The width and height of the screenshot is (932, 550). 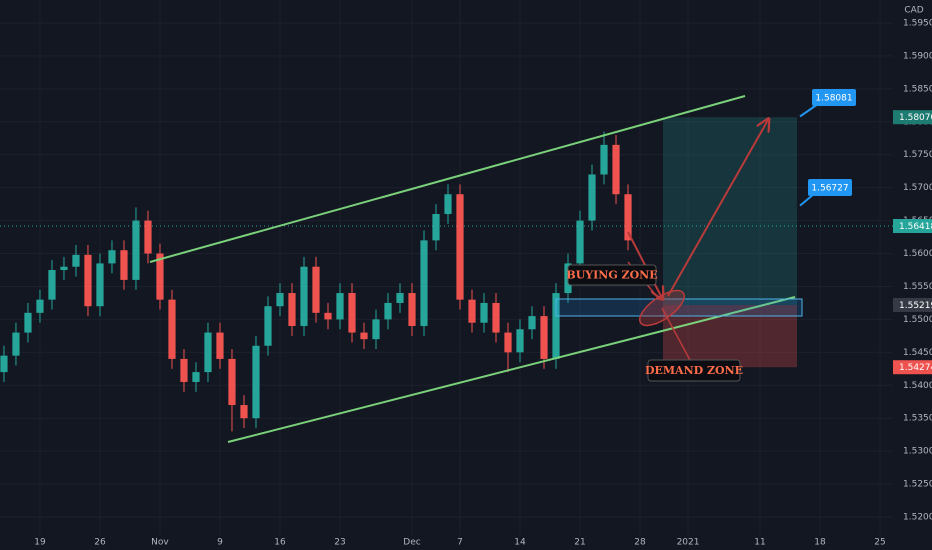 What do you see at coordinates (913, 11) in the screenshot?
I see `currency: CAD` at bounding box center [913, 11].